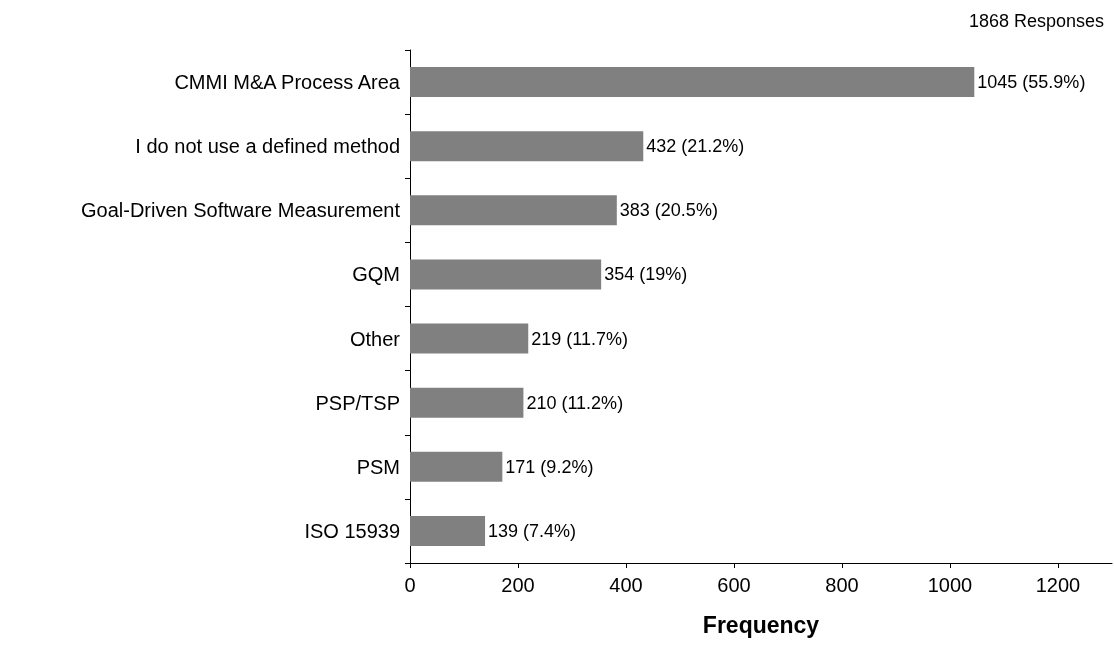 This screenshot has height=651, width=1114. What do you see at coordinates (579, 338) in the screenshot?
I see `data-label: 219 (11.7%)` at bounding box center [579, 338].